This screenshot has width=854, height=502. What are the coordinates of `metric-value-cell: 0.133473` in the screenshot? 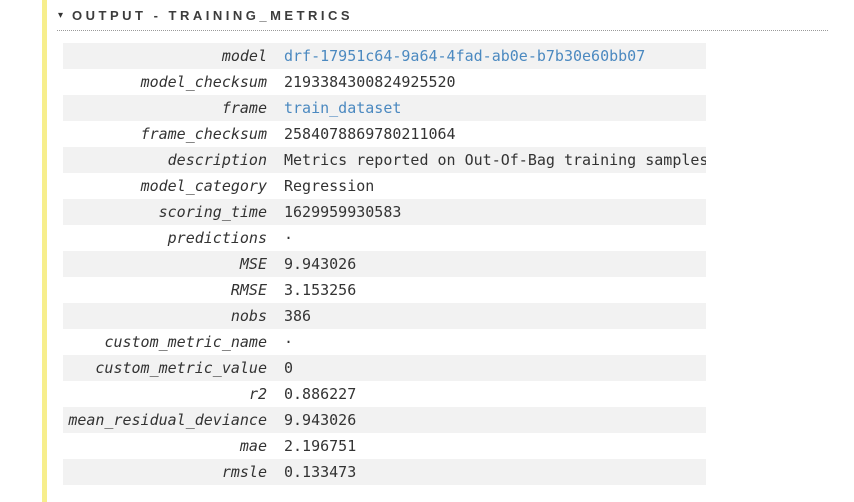 It's located at (491, 472).